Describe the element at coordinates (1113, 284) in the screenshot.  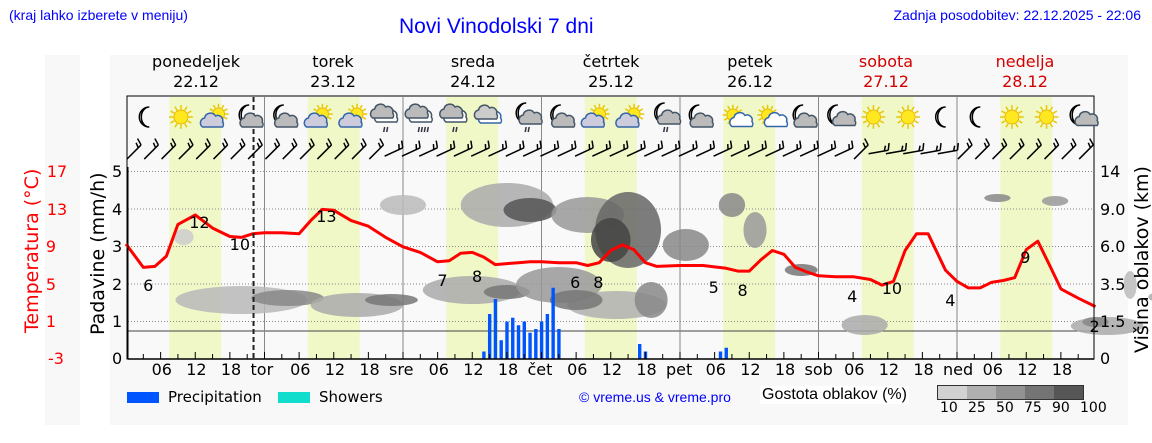
I see `cloud-height-tick: 3.5` at that location.